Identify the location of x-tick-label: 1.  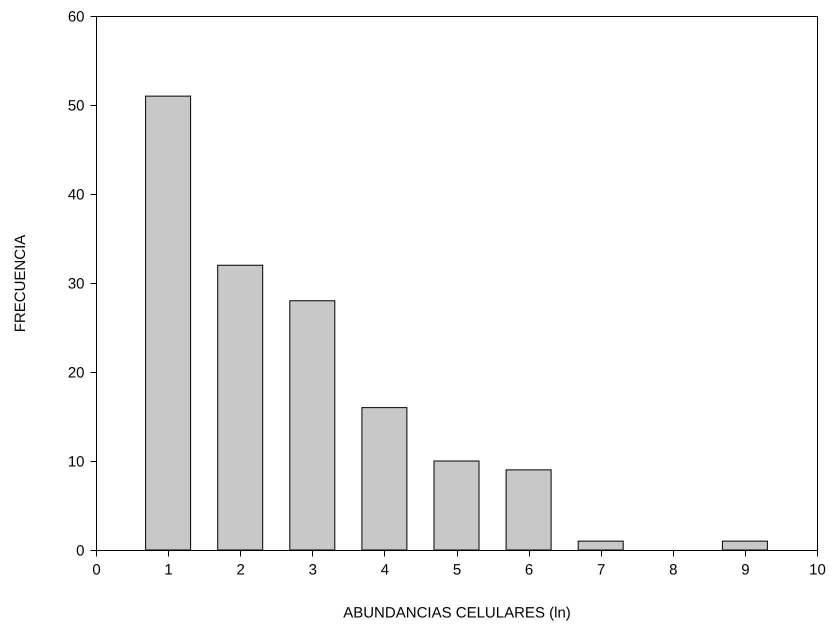
(168, 570).